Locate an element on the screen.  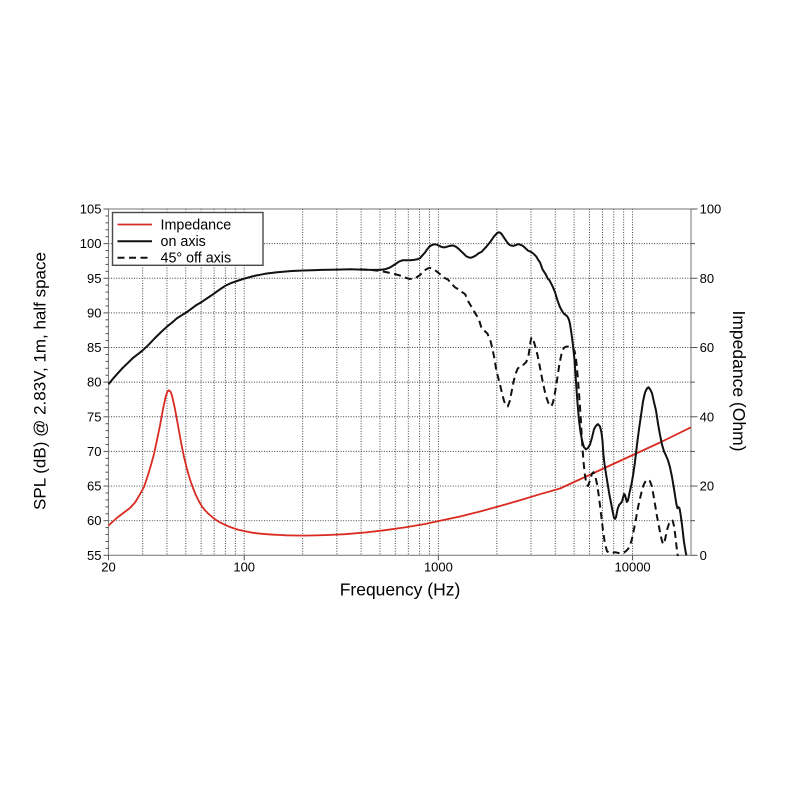
svg-text: 1000 is located at coordinates (438, 567).